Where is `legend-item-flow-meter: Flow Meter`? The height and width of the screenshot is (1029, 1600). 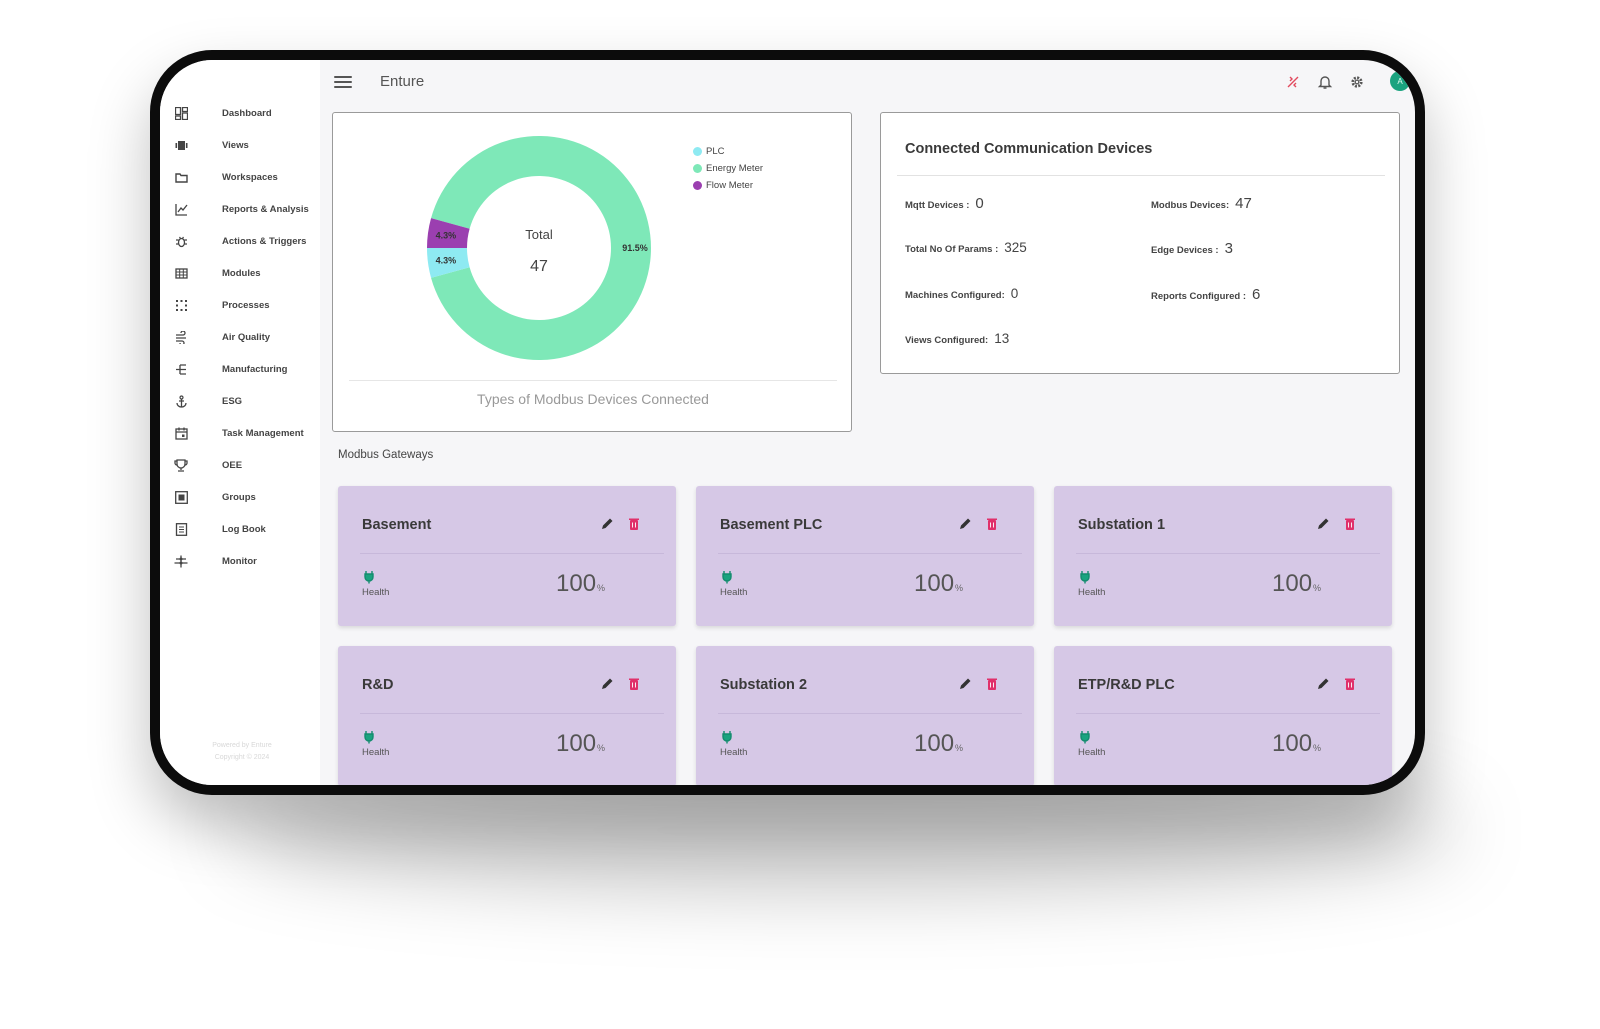
legend-item-flow-meter: Flow Meter is located at coordinates (728, 185).